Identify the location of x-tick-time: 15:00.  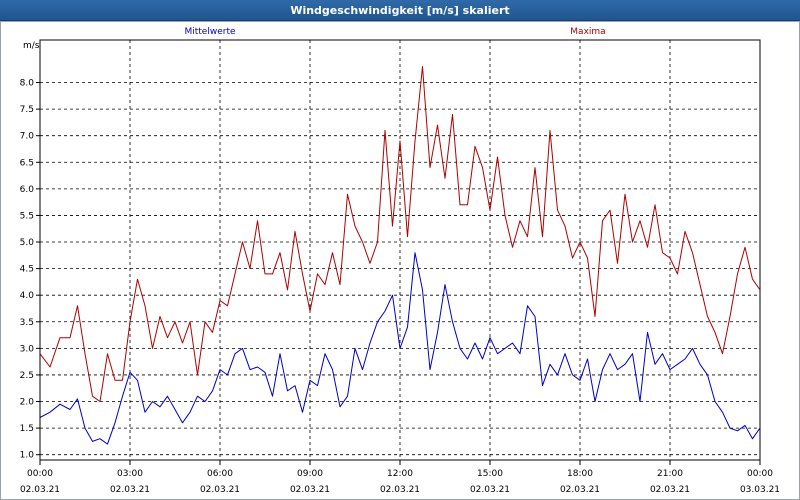
(490, 474).